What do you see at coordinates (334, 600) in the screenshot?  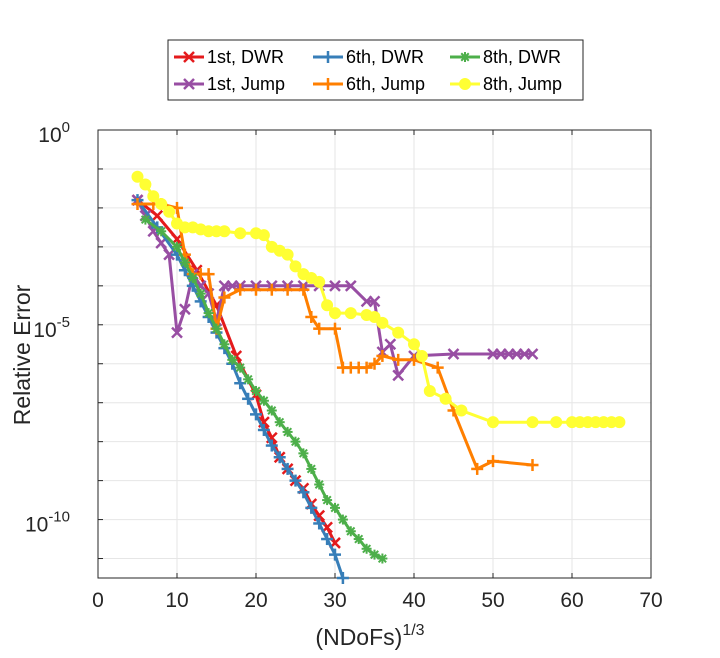 I see `x-tick-label: 30` at bounding box center [334, 600].